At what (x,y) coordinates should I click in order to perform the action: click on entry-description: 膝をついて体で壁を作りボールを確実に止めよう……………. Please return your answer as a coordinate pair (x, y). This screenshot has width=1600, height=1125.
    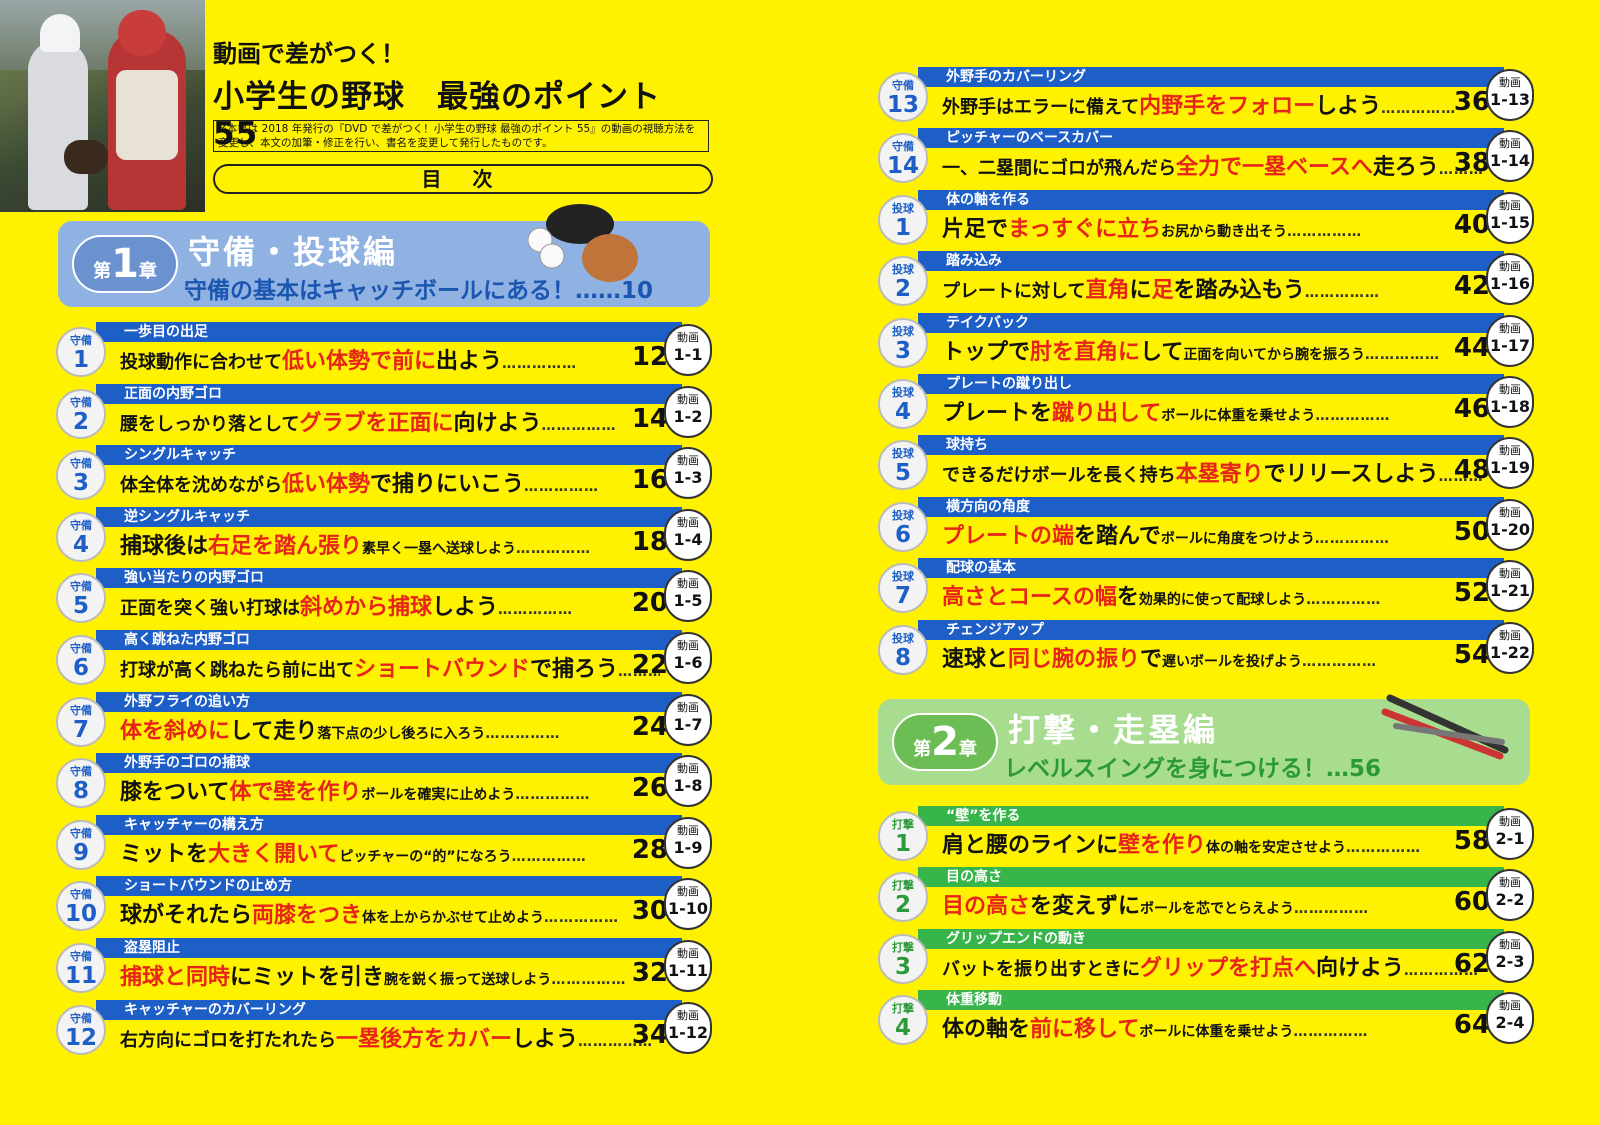
    Looking at the image, I should click on (390, 790).